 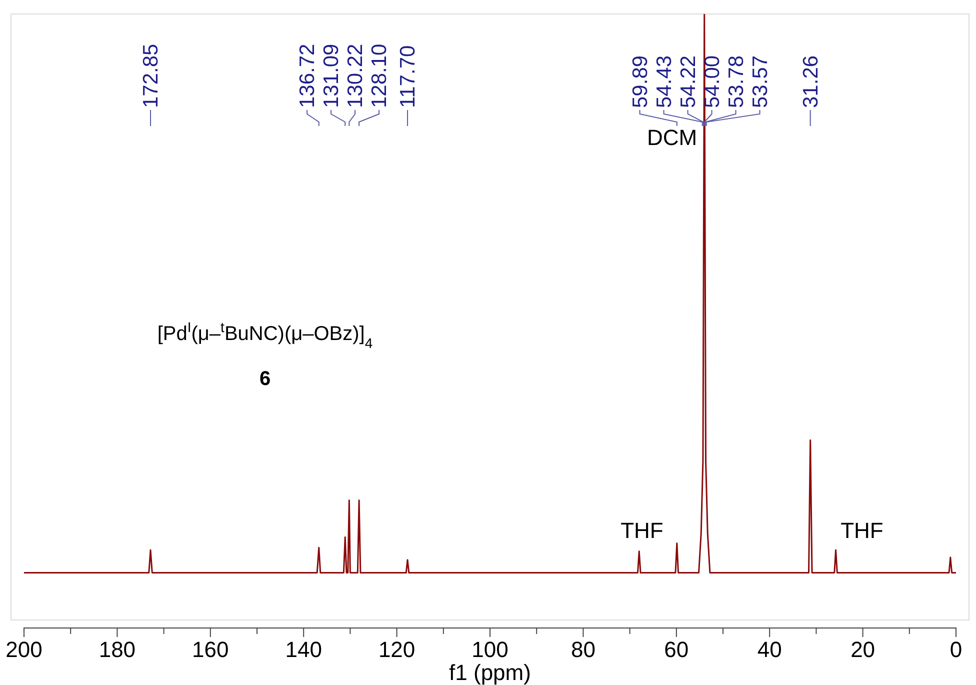 I want to click on annotation: 6, so click(x=265, y=379).